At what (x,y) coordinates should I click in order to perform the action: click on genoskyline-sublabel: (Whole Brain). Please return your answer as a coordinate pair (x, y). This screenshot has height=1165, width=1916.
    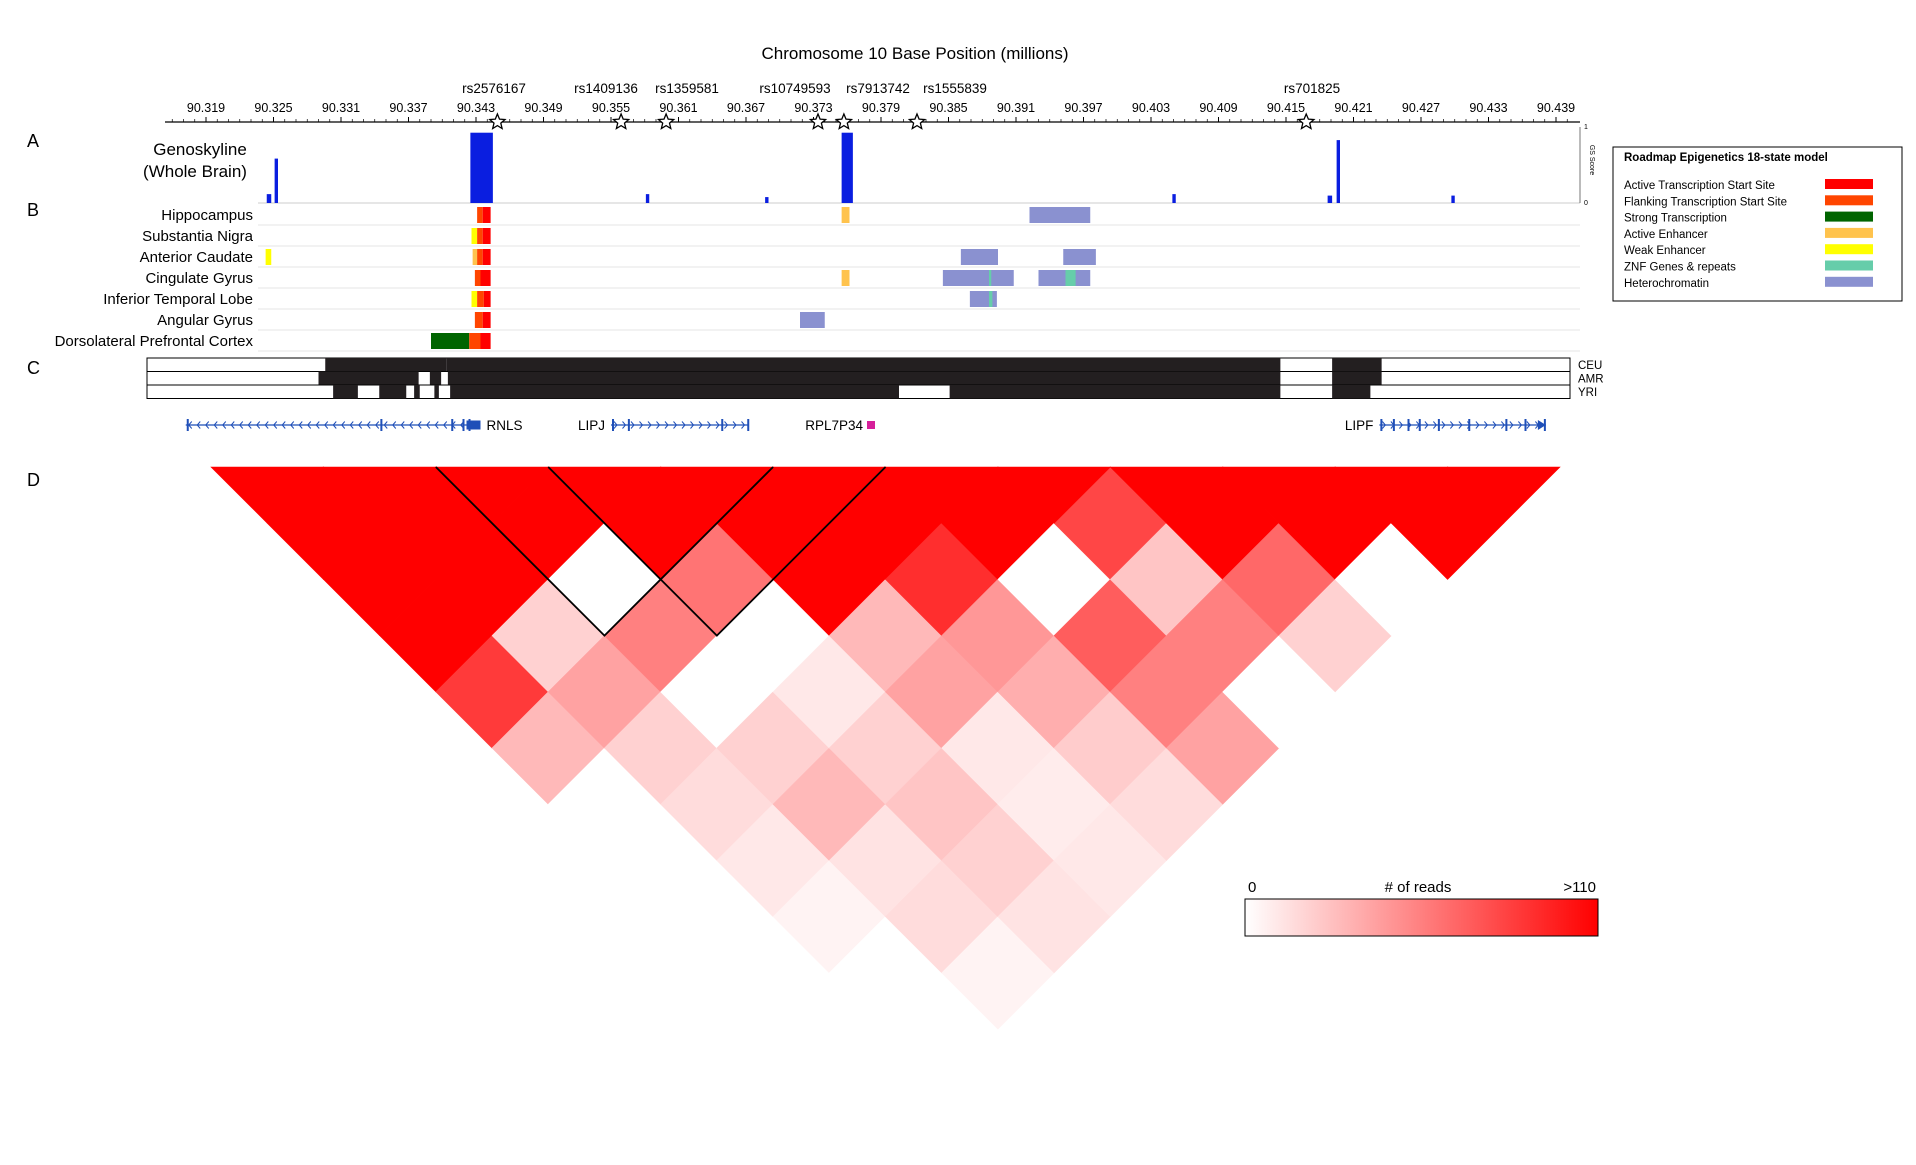
    Looking at the image, I should click on (195, 171).